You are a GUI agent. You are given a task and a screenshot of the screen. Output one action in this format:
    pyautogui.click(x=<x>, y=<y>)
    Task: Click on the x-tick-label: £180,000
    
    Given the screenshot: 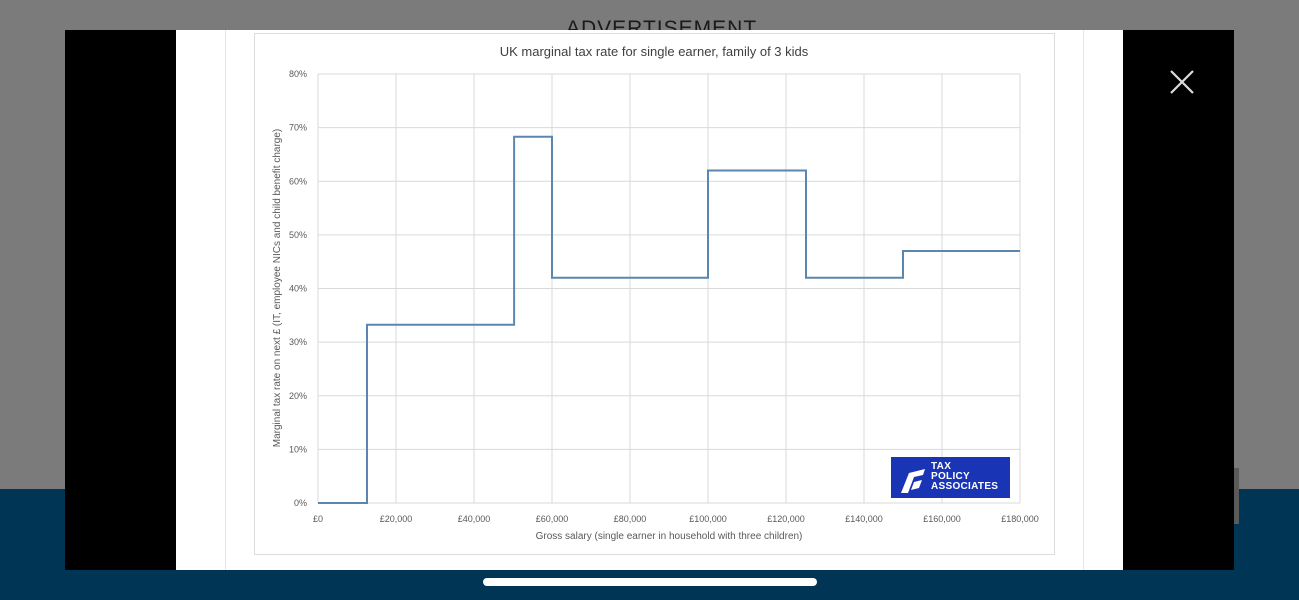 What is the action you would take?
    pyautogui.click(x=1020, y=519)
    